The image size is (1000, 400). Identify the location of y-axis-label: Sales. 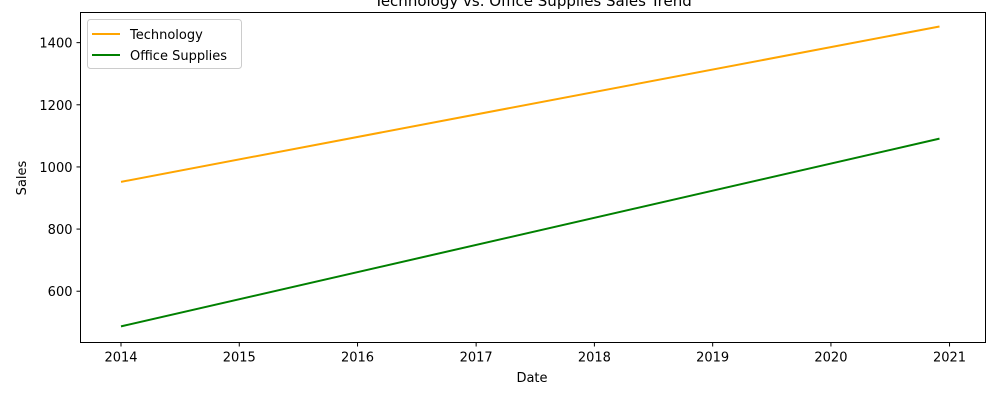
(22, 177).